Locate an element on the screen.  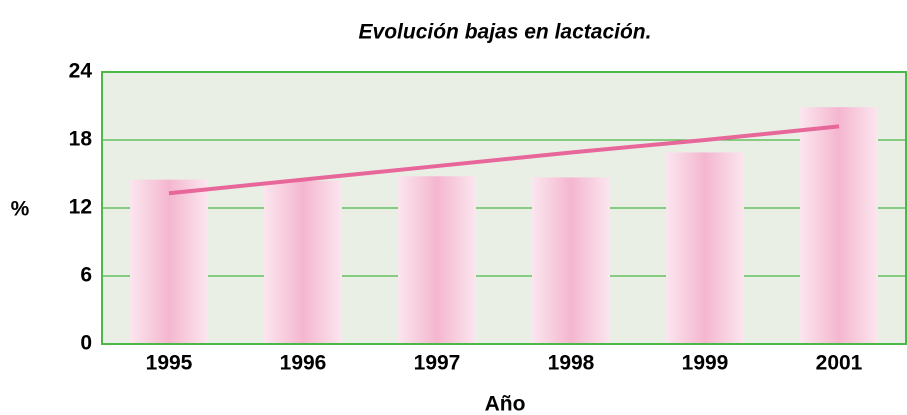
x-tick-label: 1999 is located at coordinates (705, 363).